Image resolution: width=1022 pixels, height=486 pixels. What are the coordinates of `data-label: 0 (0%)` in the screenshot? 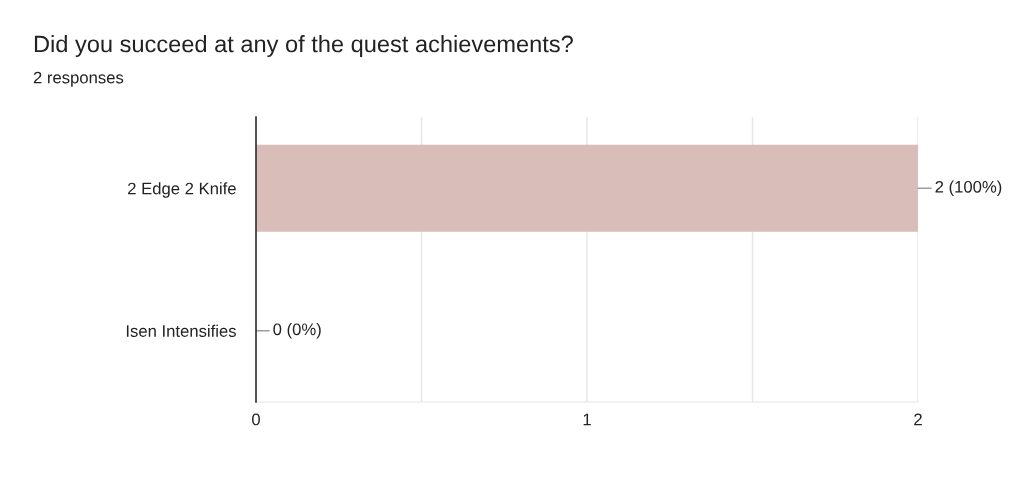 It's located at (297, 330).